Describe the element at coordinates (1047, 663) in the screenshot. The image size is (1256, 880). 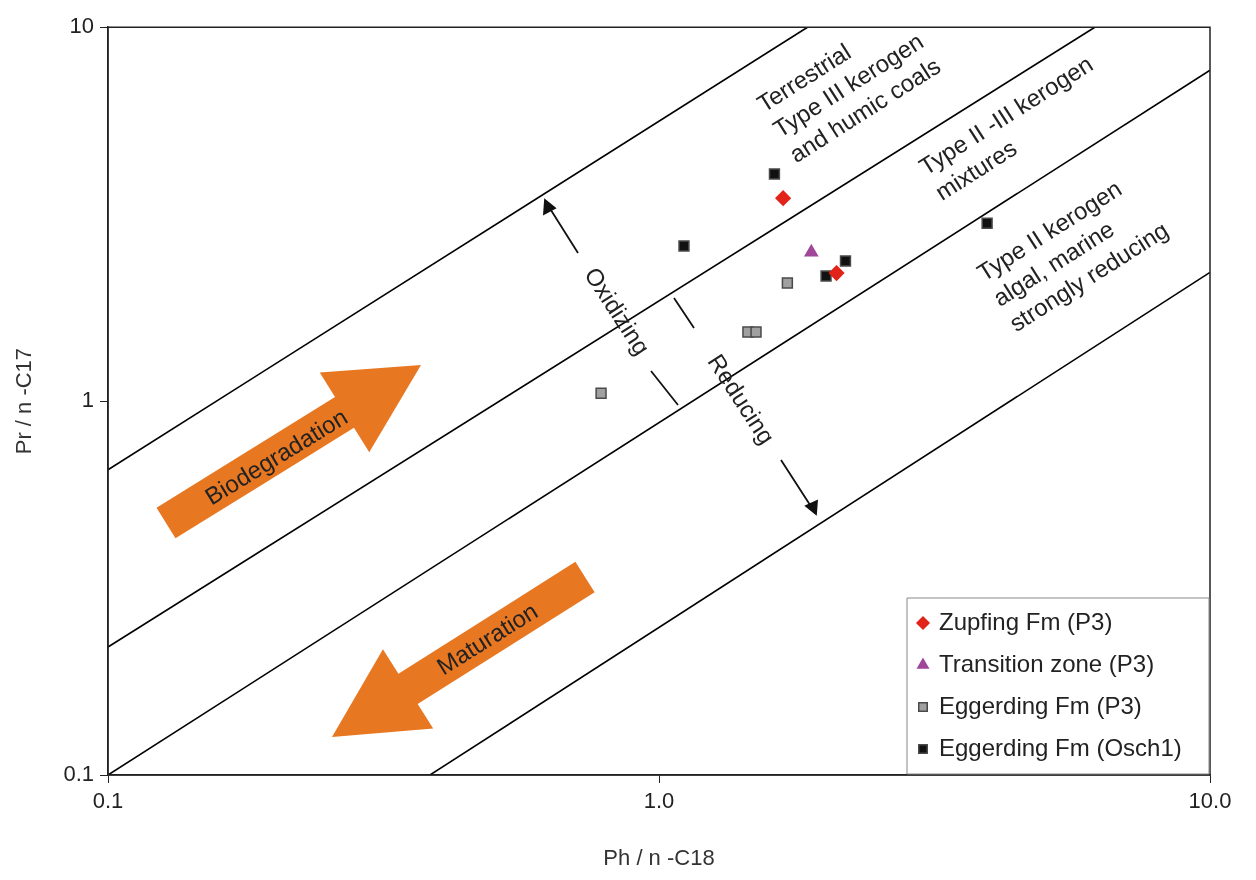
I see `legend-label: Transition zone (P3)` at that location.